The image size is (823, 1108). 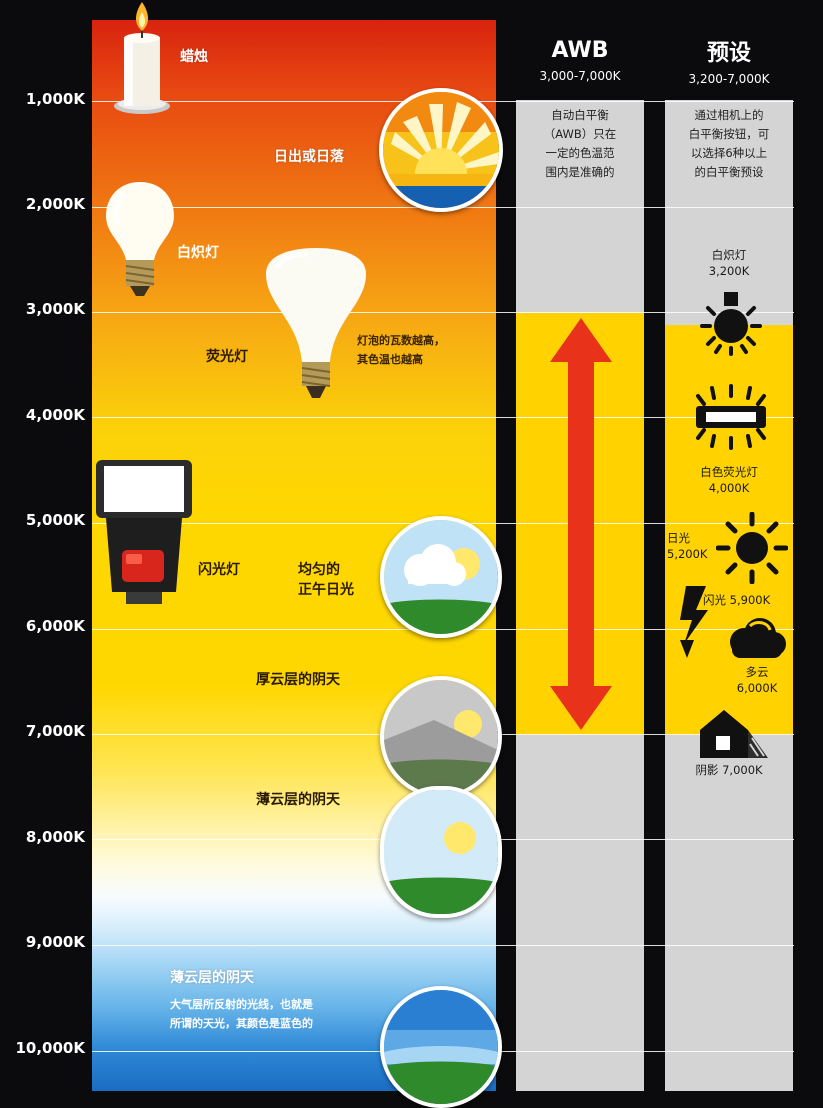 I want to click on awb-range: 3,000-7,000K, so click(x=580, y=76).